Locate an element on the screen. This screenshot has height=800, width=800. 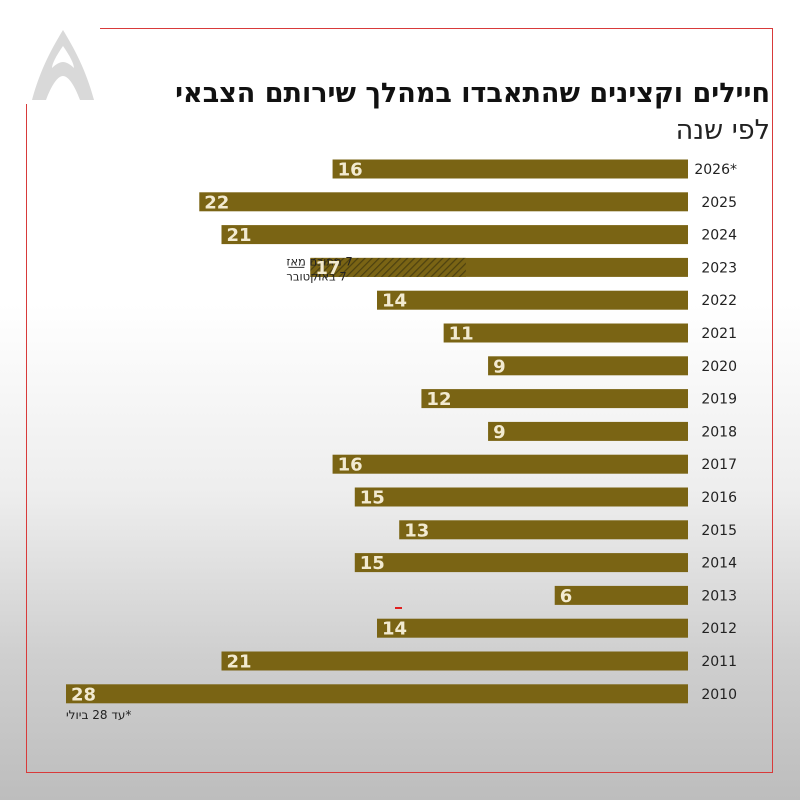
bar-group: 15 2016 is located at coordinates (545, 498).